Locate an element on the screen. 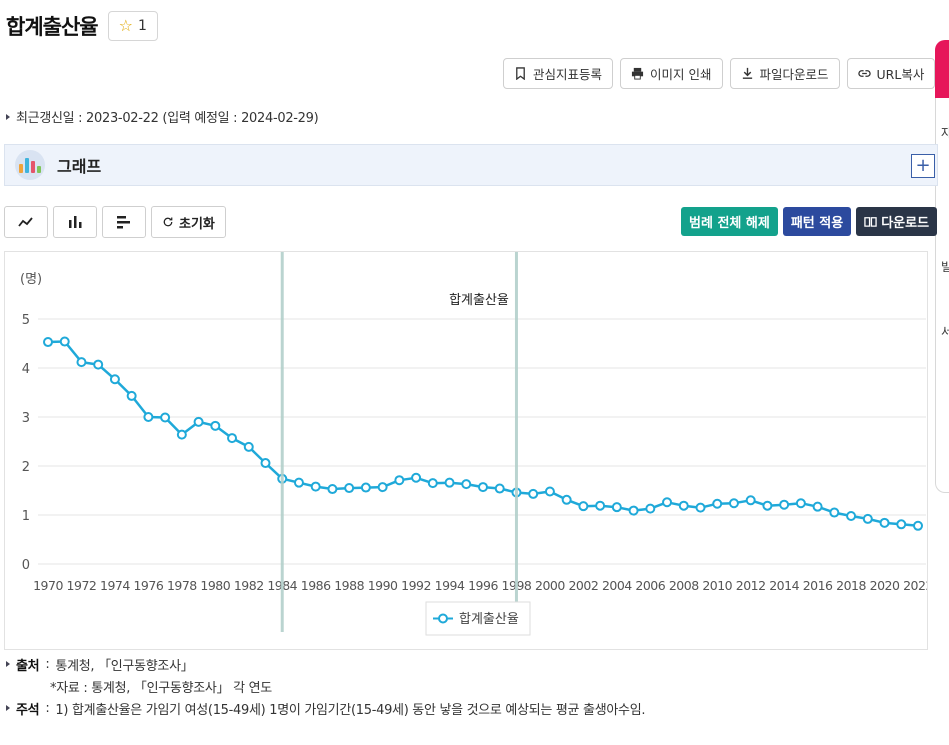  x-tick-label: 2018 is located at coordinates (851, 585).